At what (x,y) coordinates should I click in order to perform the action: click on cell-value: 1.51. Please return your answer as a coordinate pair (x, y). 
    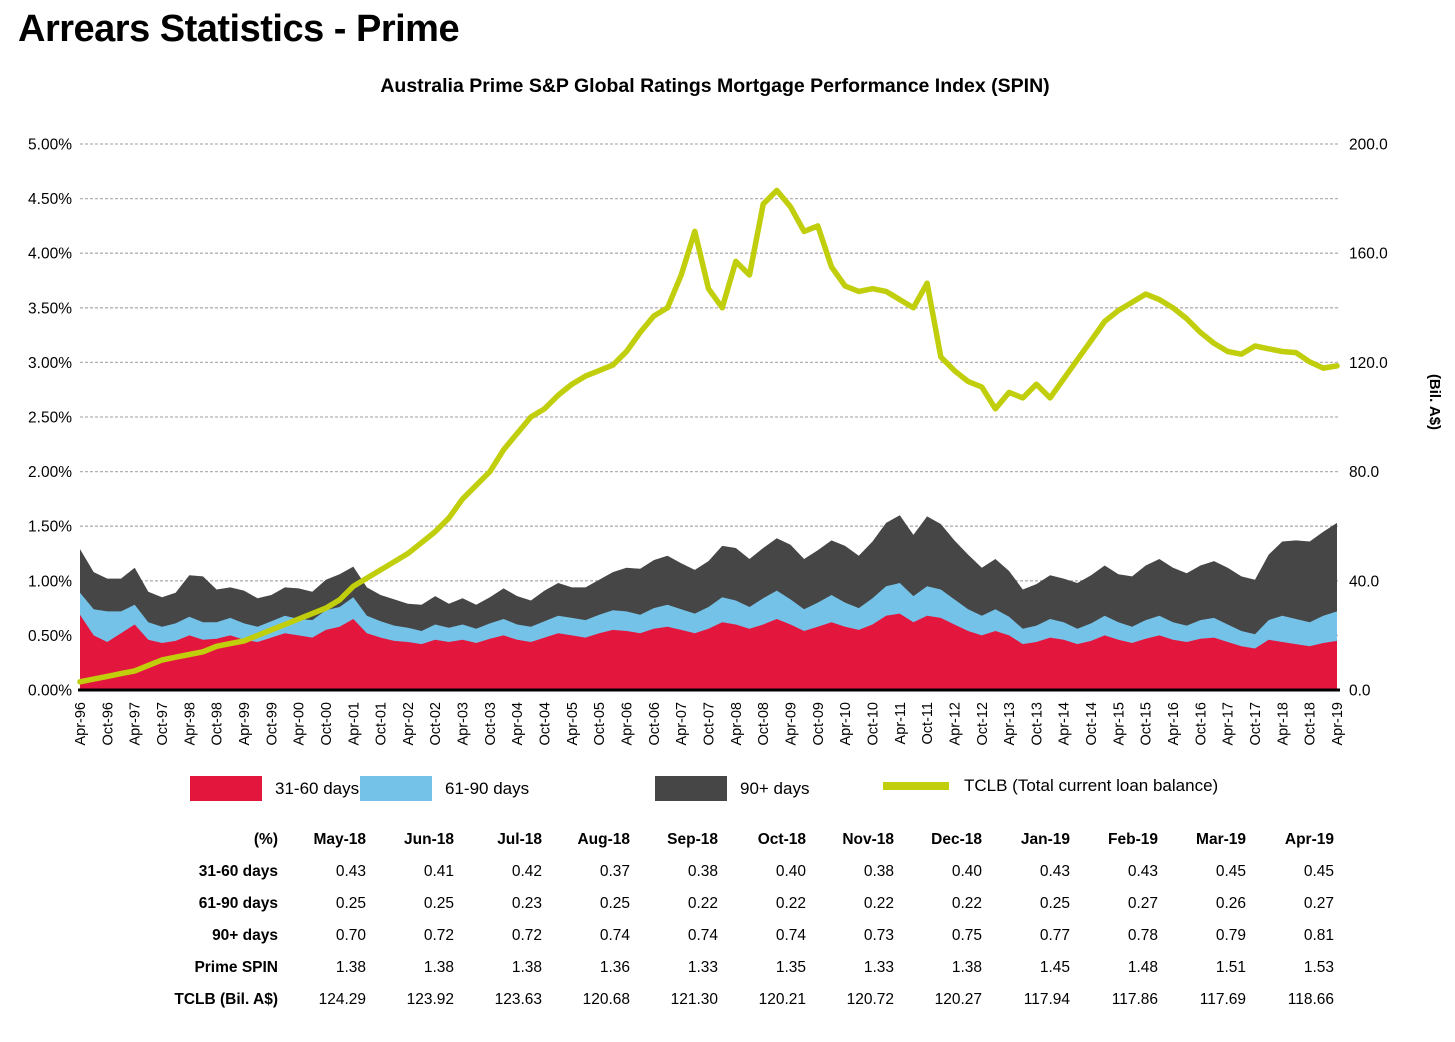
    Looking at the image, I should click on (1230, 967).